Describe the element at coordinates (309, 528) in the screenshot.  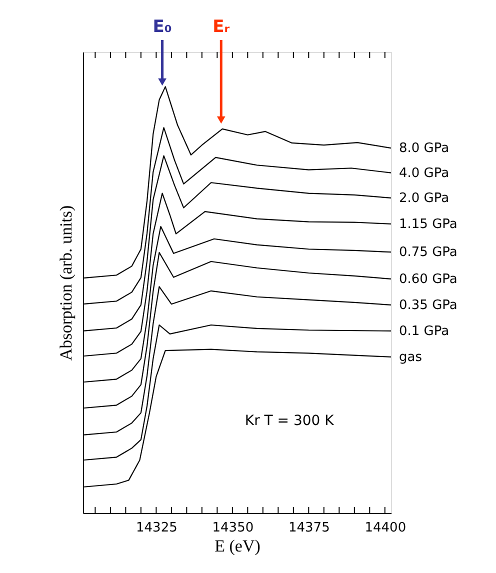
I see `x-tick-label: 14375` at that location.